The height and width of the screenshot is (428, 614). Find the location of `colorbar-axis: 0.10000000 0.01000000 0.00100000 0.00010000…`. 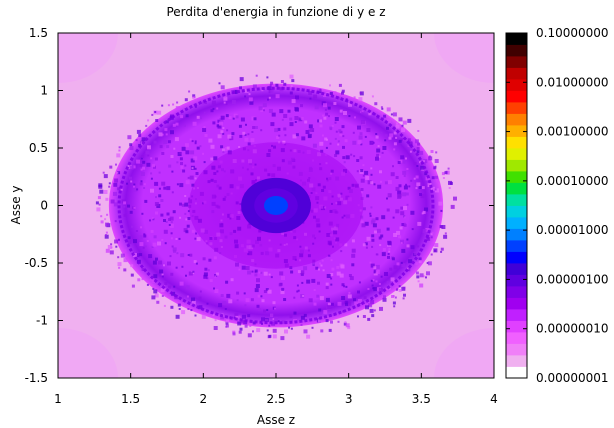

colorbar-axis: 0.10000000 0.01000000 0.00100000 0.00010000… is located at coordinates (557, 205).